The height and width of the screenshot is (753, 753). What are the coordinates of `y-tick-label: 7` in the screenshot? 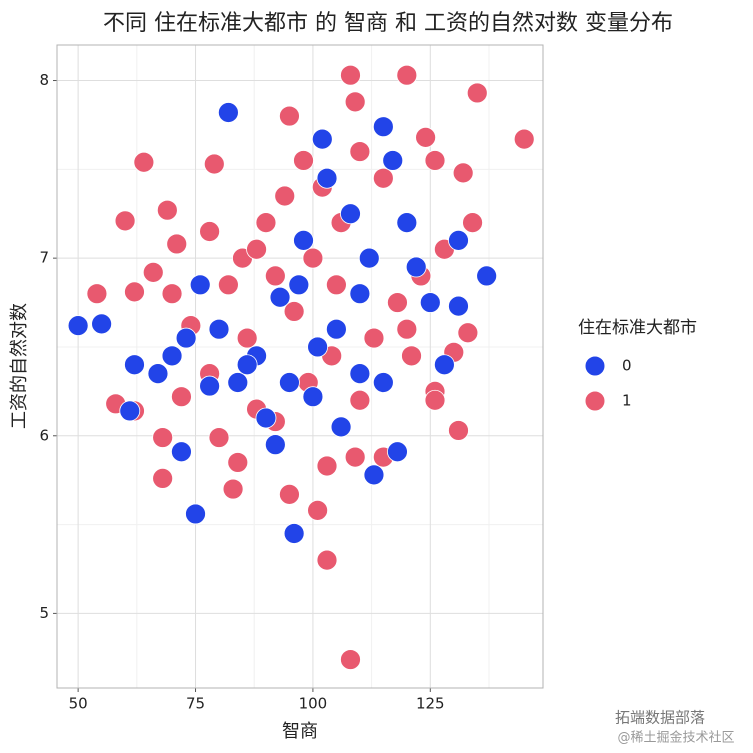 It's located at (44, 258).